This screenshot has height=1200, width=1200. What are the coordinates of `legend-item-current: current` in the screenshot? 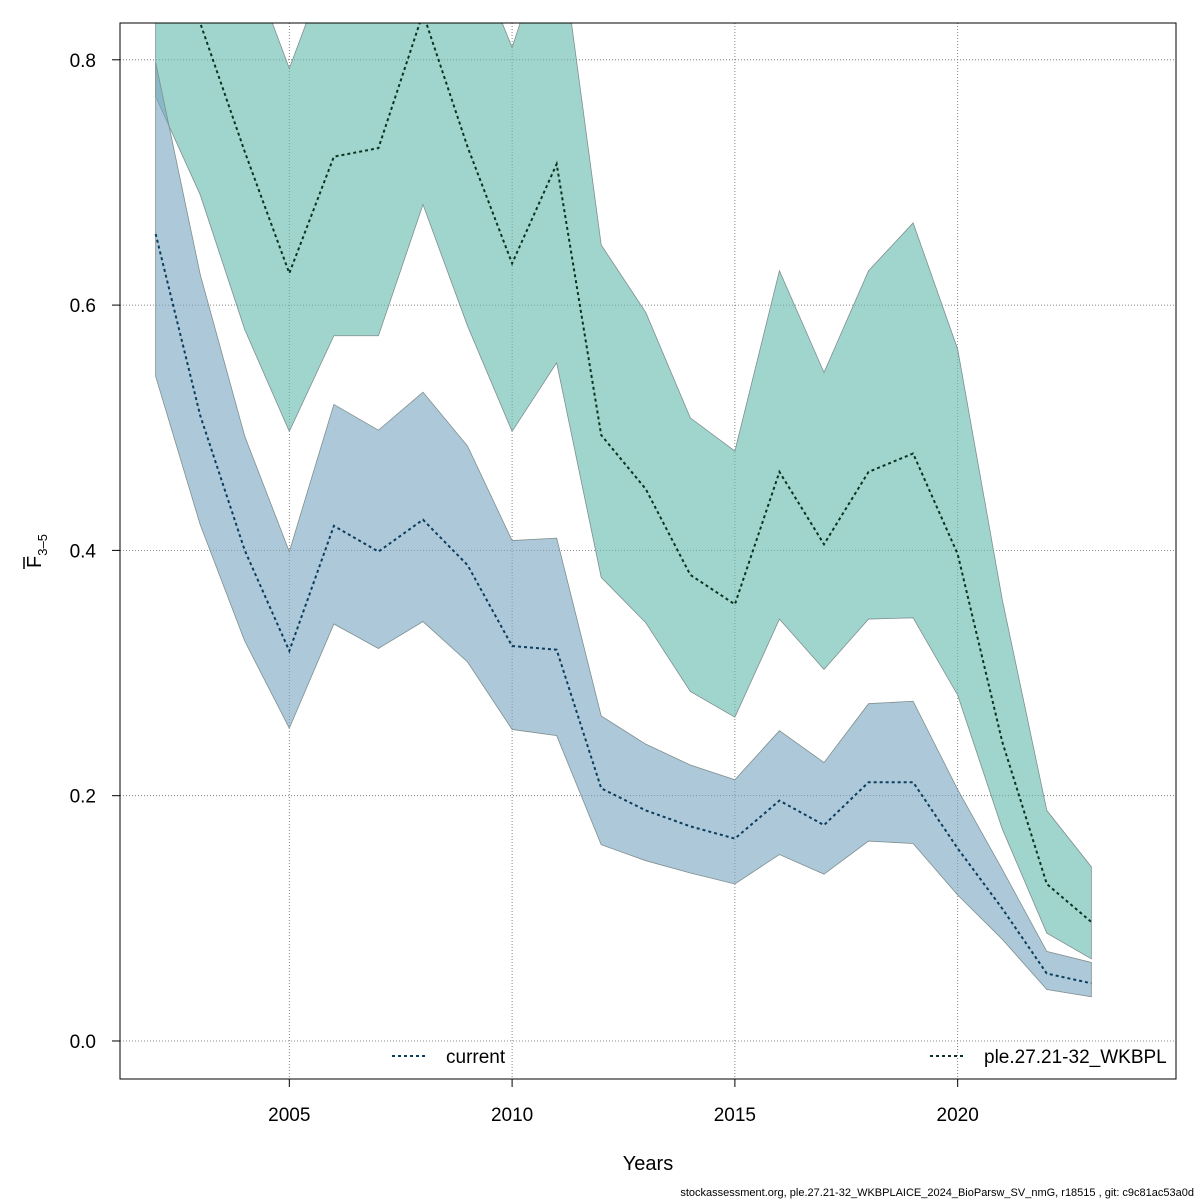 It's located at (449, 1057).